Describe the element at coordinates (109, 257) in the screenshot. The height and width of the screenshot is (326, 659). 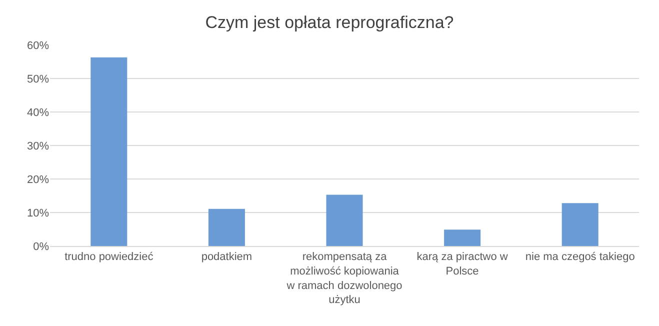
I see `x-tick-label: trudno powiedzieć` at that location.